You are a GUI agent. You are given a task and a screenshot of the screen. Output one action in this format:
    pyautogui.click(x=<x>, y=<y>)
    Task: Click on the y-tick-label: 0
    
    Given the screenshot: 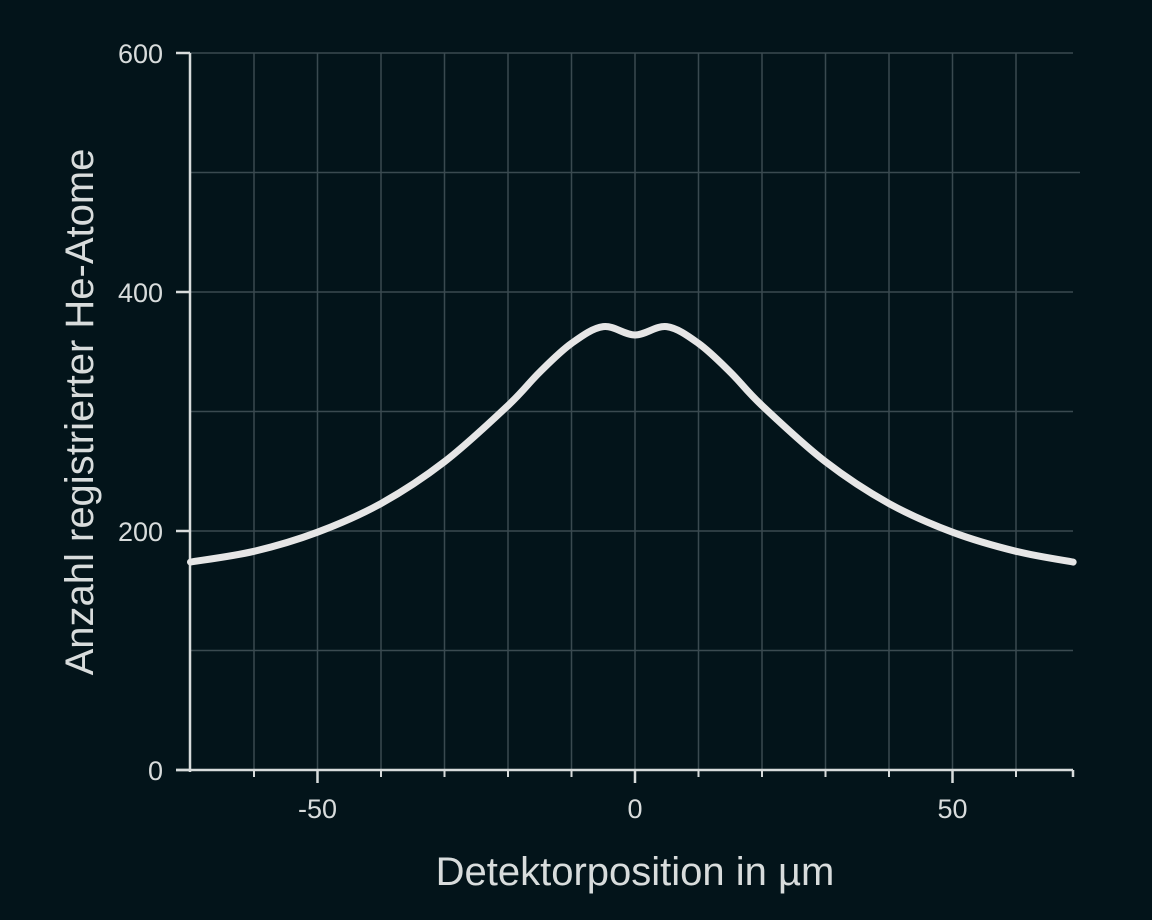 What is the action you would take?
    pyautogui.click(x=155, y=771)
    